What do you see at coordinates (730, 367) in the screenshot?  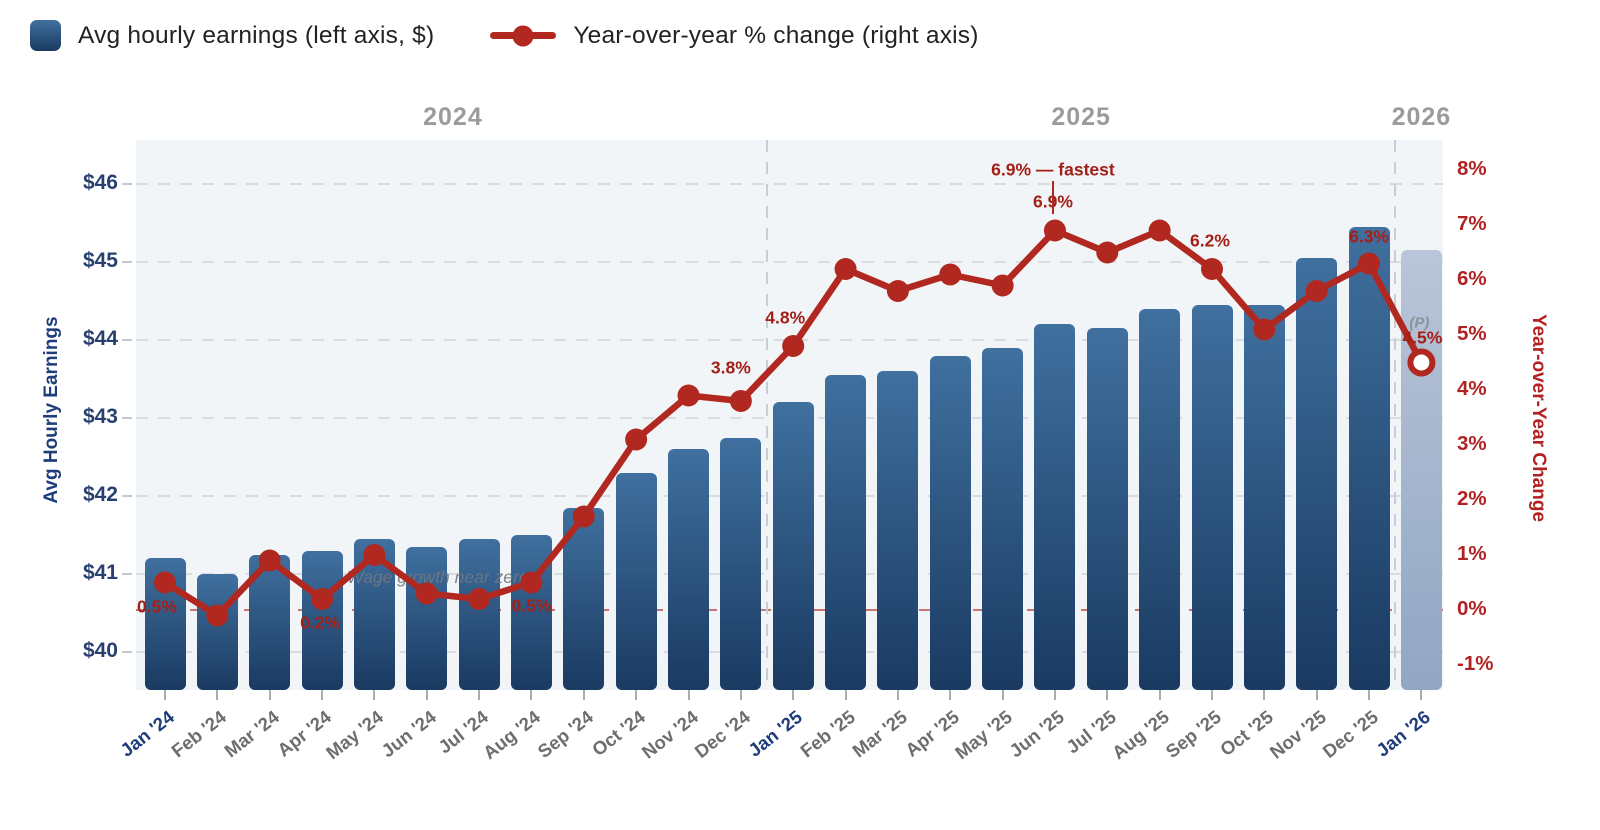 I see `point-label-38: 3.8%` at bounding box center [730, 367].